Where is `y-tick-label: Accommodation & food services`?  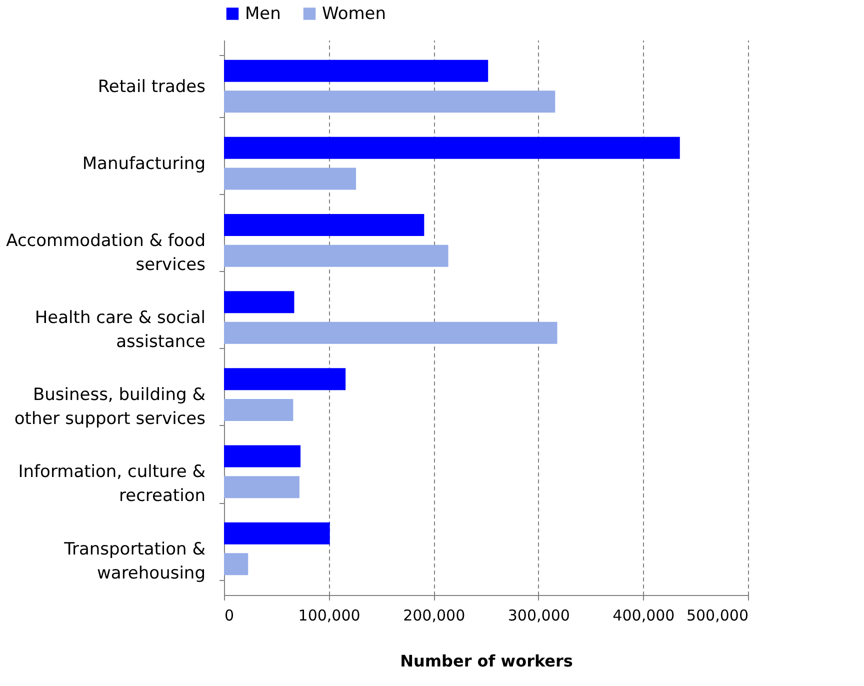
y-tick-label: Accommodation & food services is located at coordinates (106, 252).